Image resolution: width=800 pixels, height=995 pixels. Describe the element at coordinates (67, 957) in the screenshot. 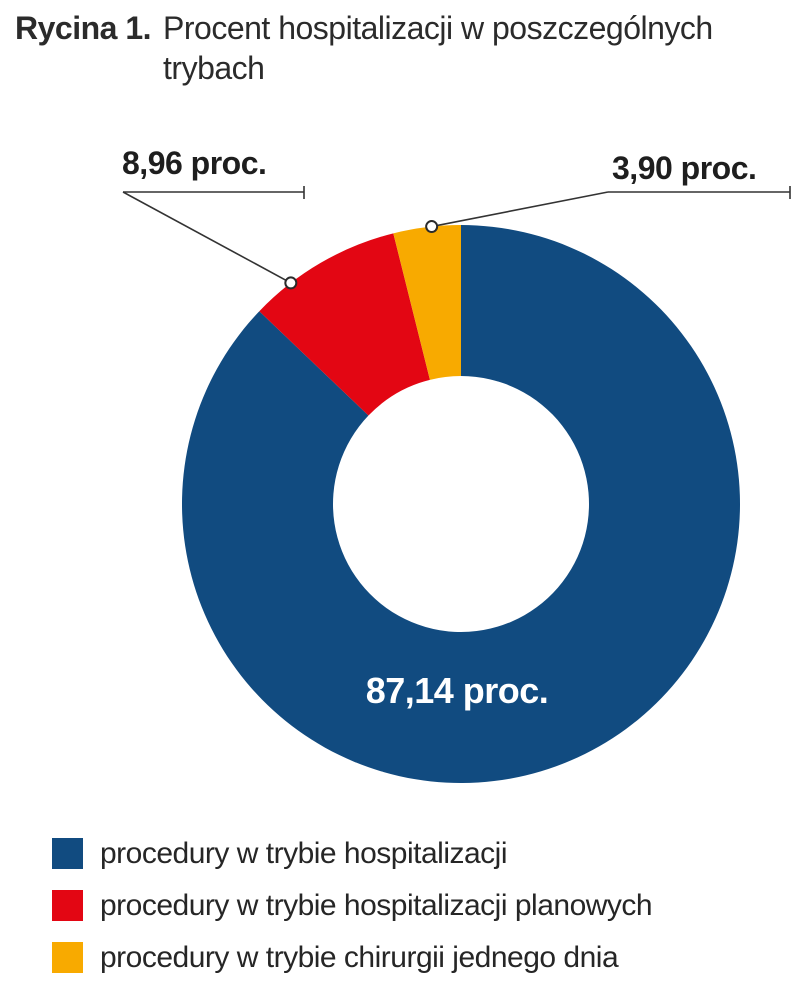

I see `legend-swatch-orange-icon` at that location.